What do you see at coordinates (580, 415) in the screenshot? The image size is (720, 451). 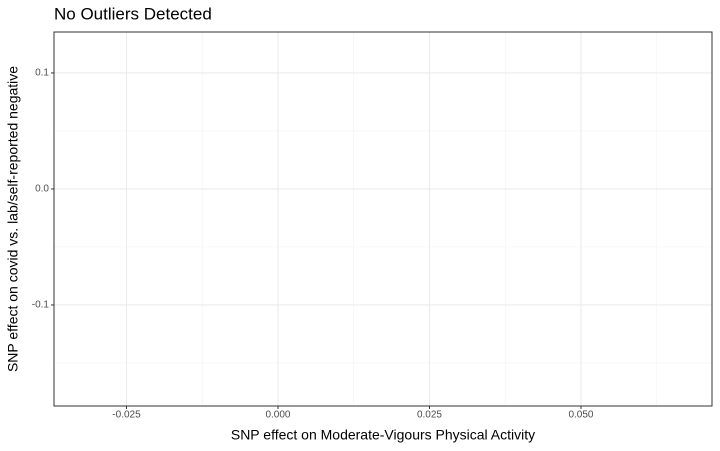 I see `x-tick-label: 0.050` at bounding box center [580, 415].